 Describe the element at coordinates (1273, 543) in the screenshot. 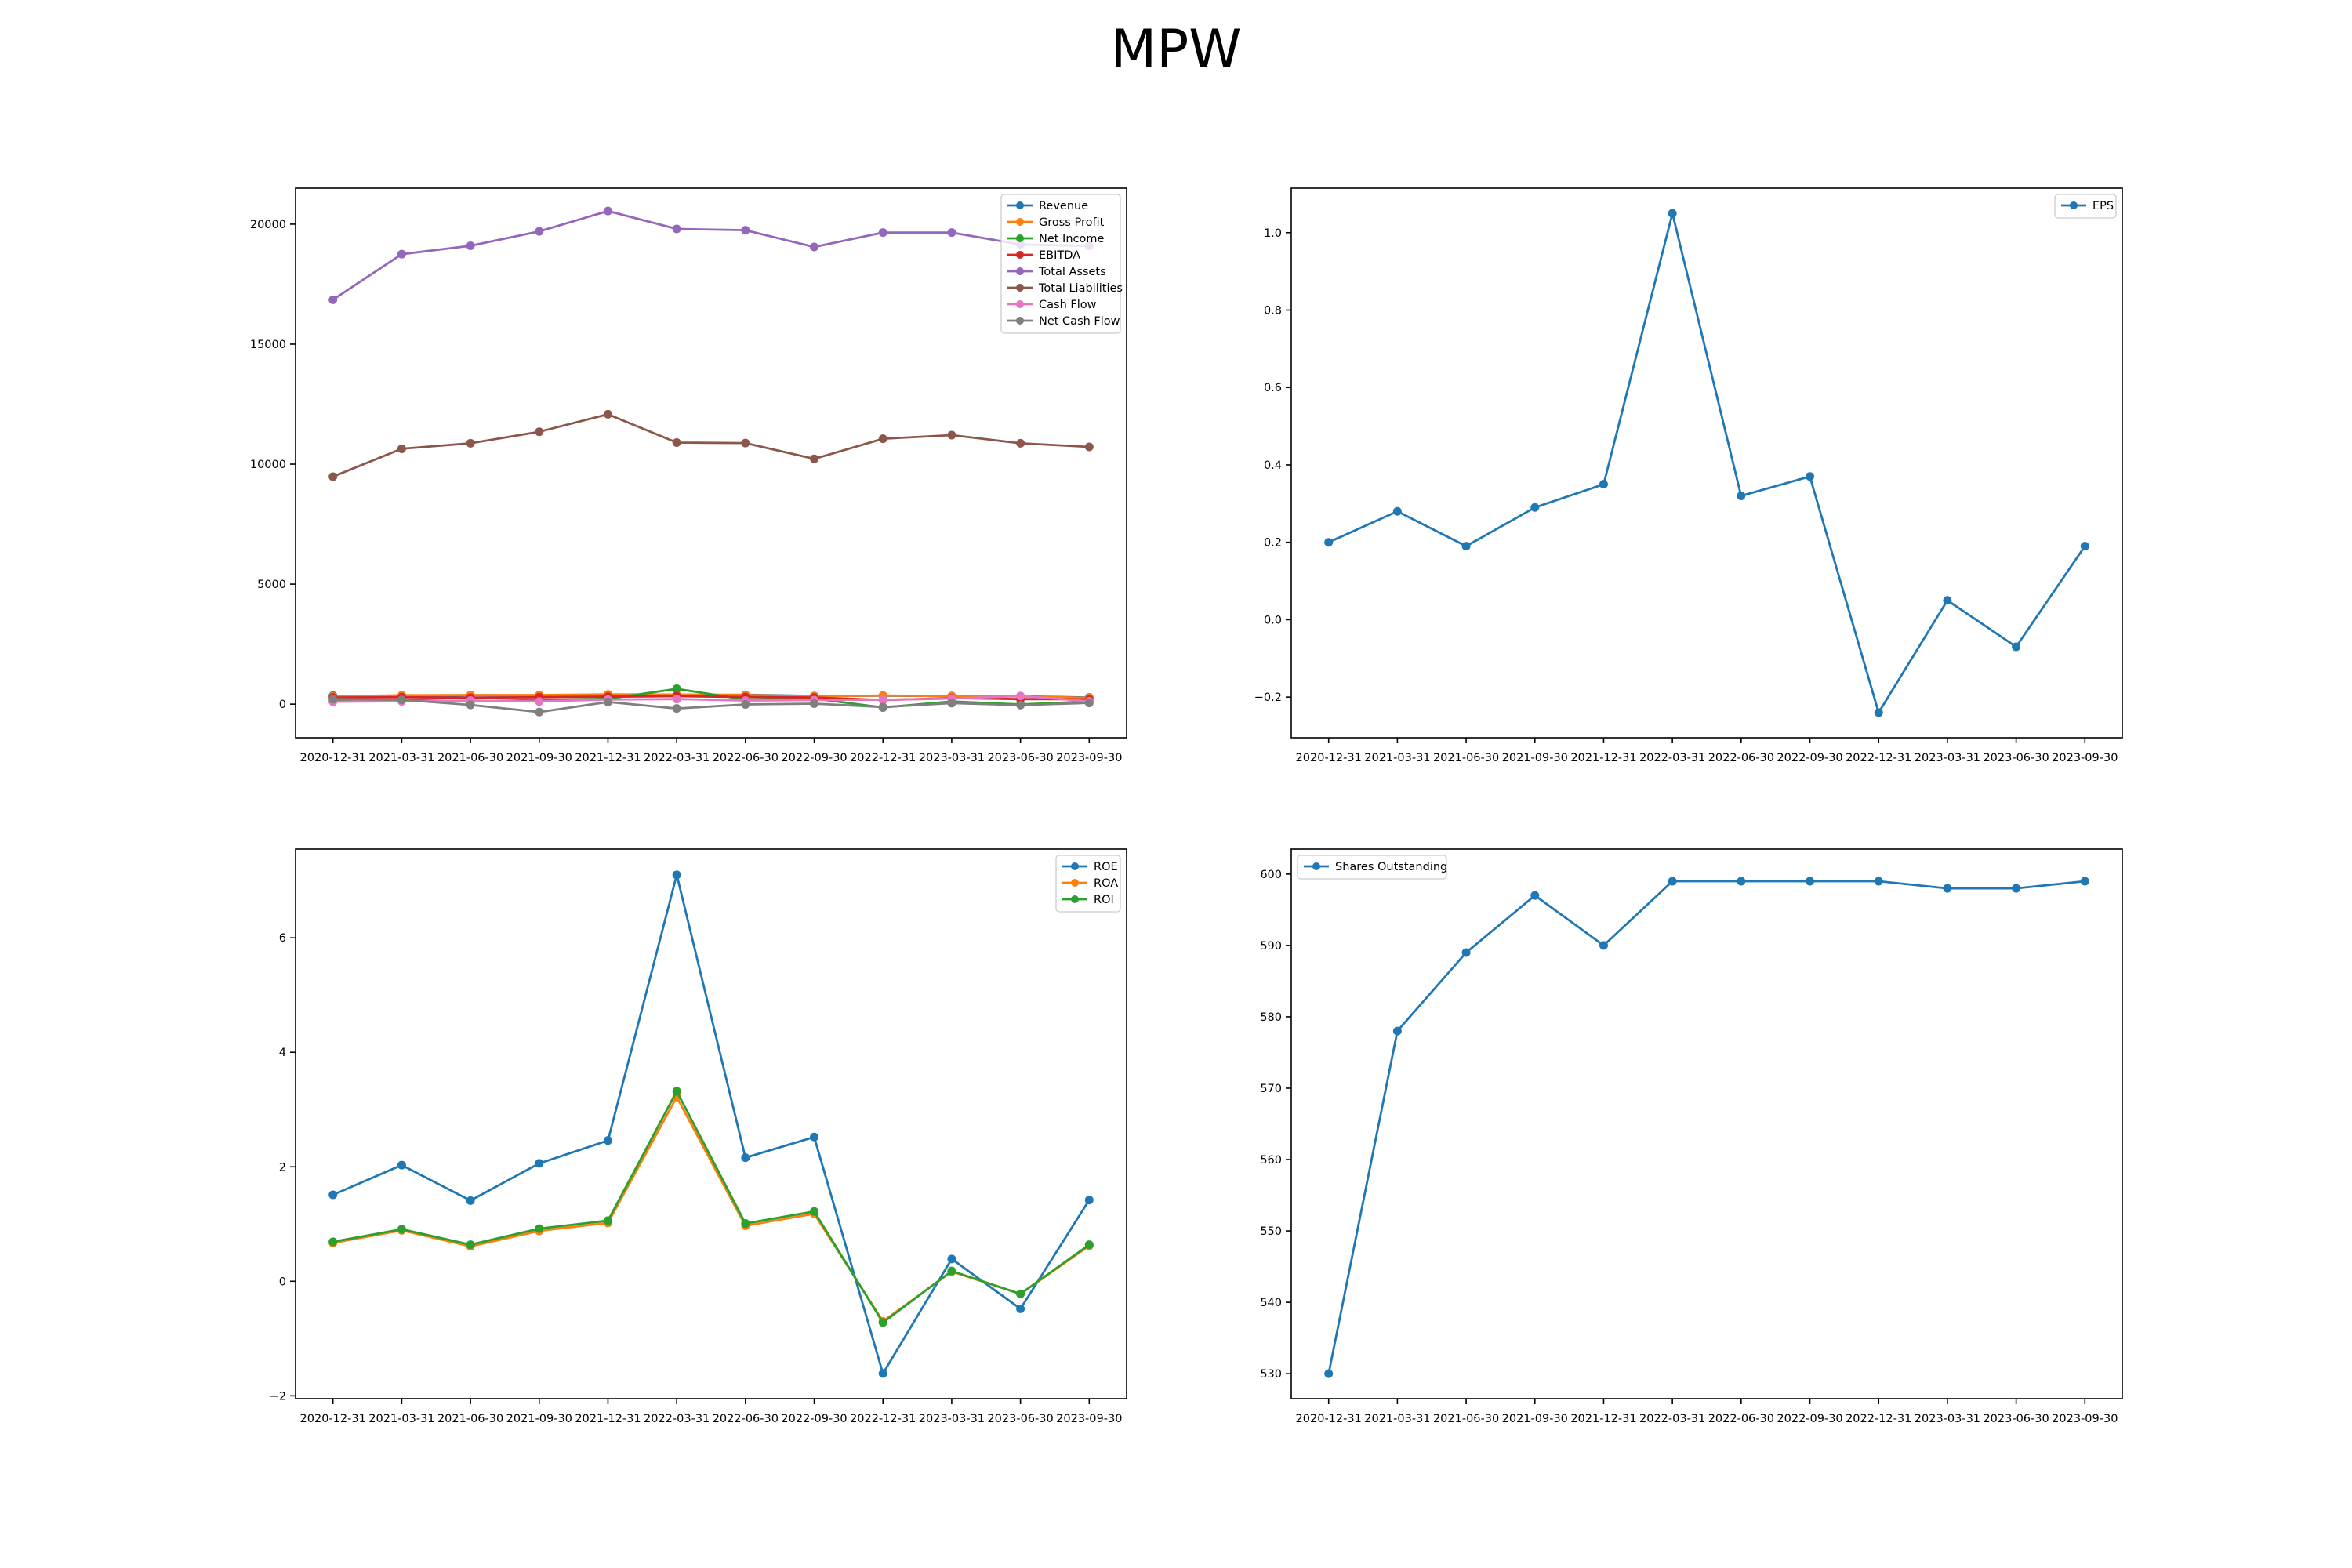

I see `y-tick-label: 0.2` at that location.